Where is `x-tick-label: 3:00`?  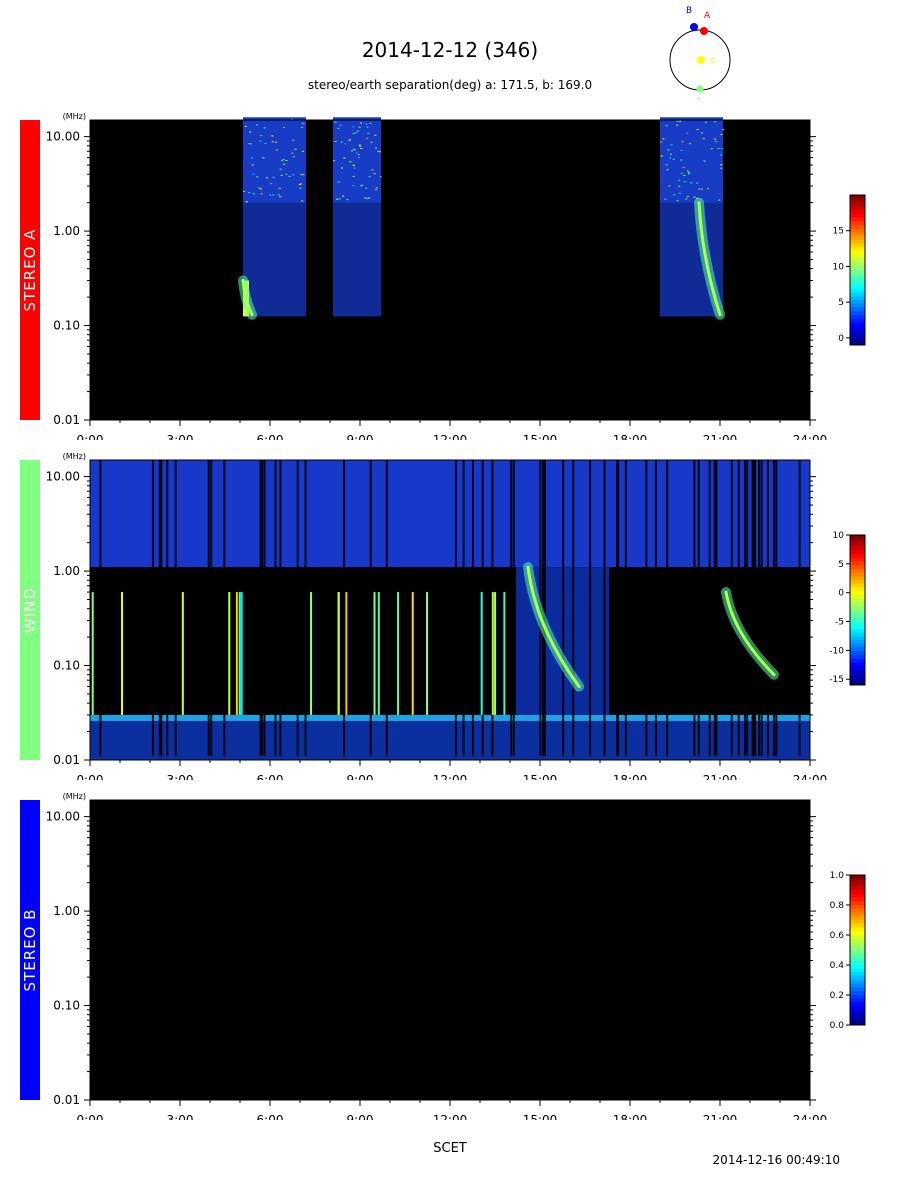
x-tick-label: 3:00 is located at coordinates (180, 776).